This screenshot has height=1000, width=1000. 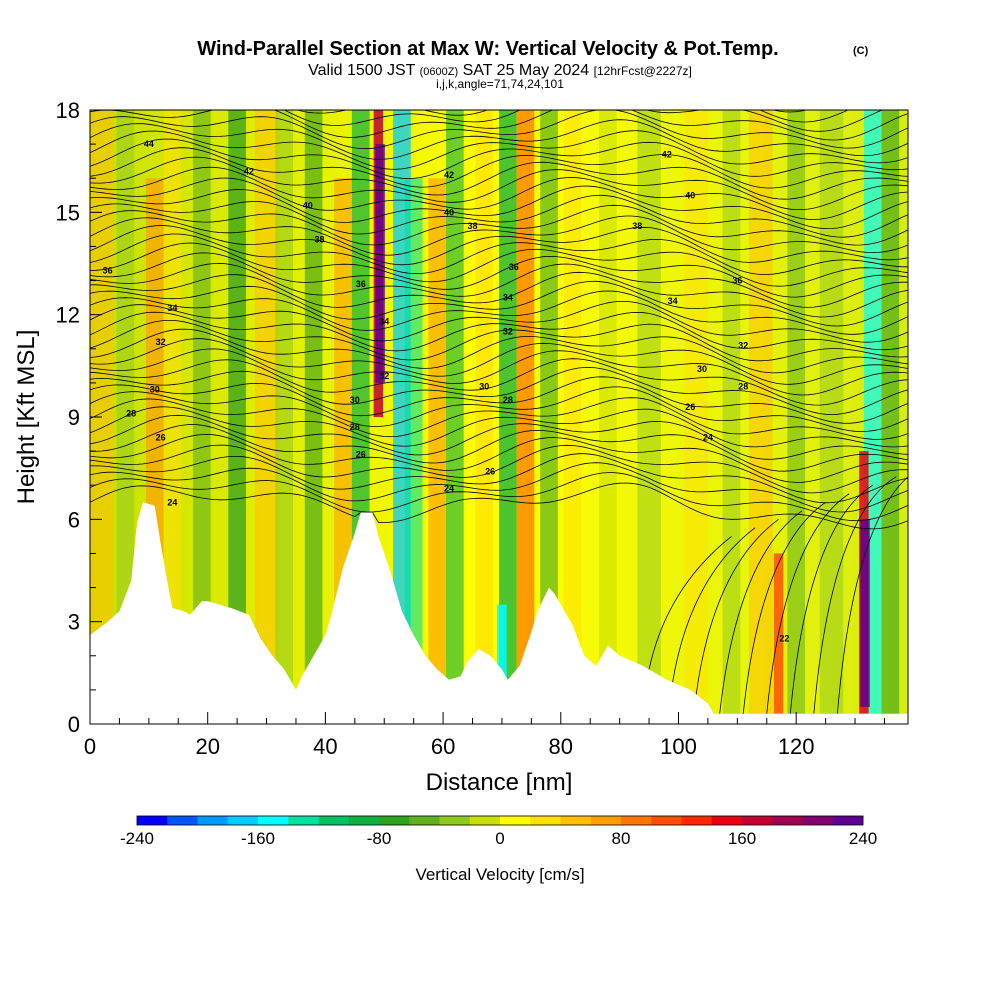 What do you see at coordinates (500, 84) in the screenshot?
I see `grid-index-info: i,j,k,angle=71,74,24,101` at bounding box center [500, 84].